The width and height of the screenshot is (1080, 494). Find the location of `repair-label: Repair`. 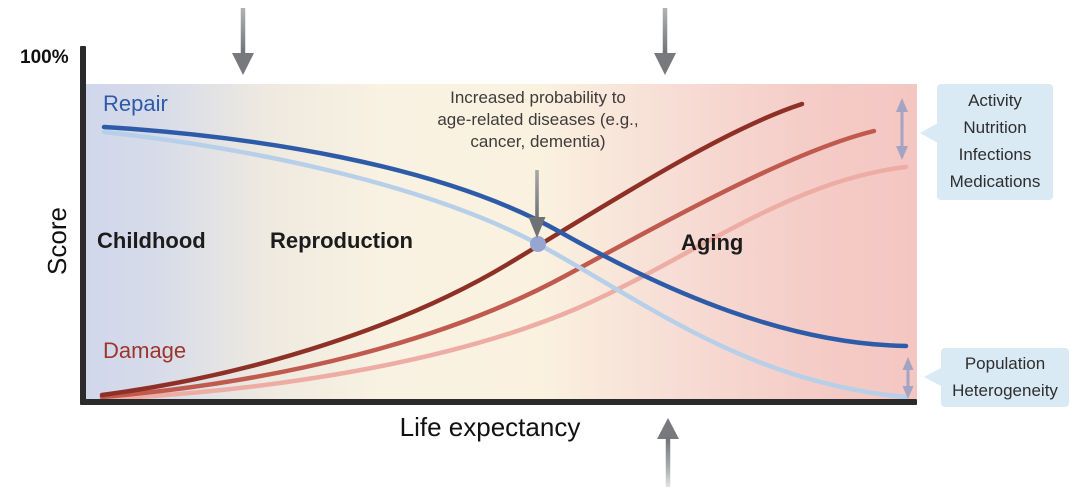

repair-label: Repair is located at coordinates (135, 103).